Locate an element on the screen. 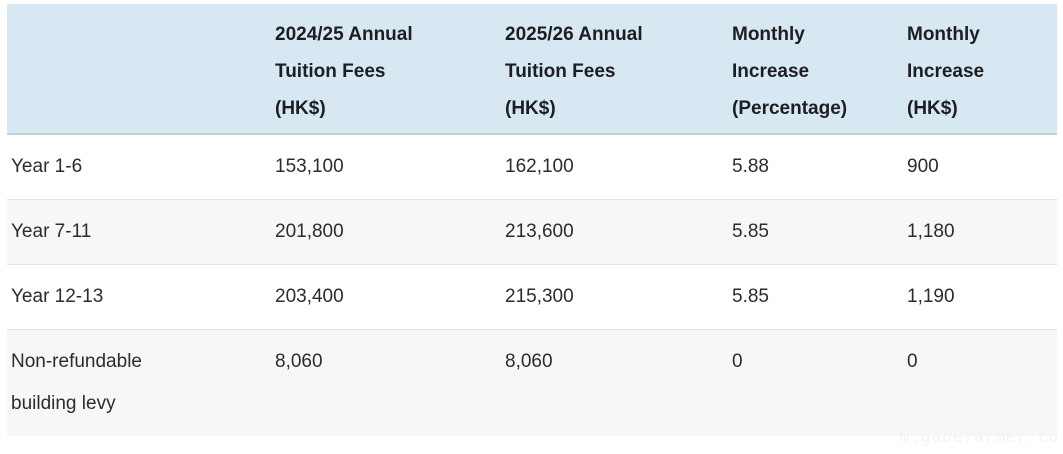 The height and width of the screenshot is (454, 1063). cell-fees-2024-25: 8,060 is located at coordinates (382, 382).